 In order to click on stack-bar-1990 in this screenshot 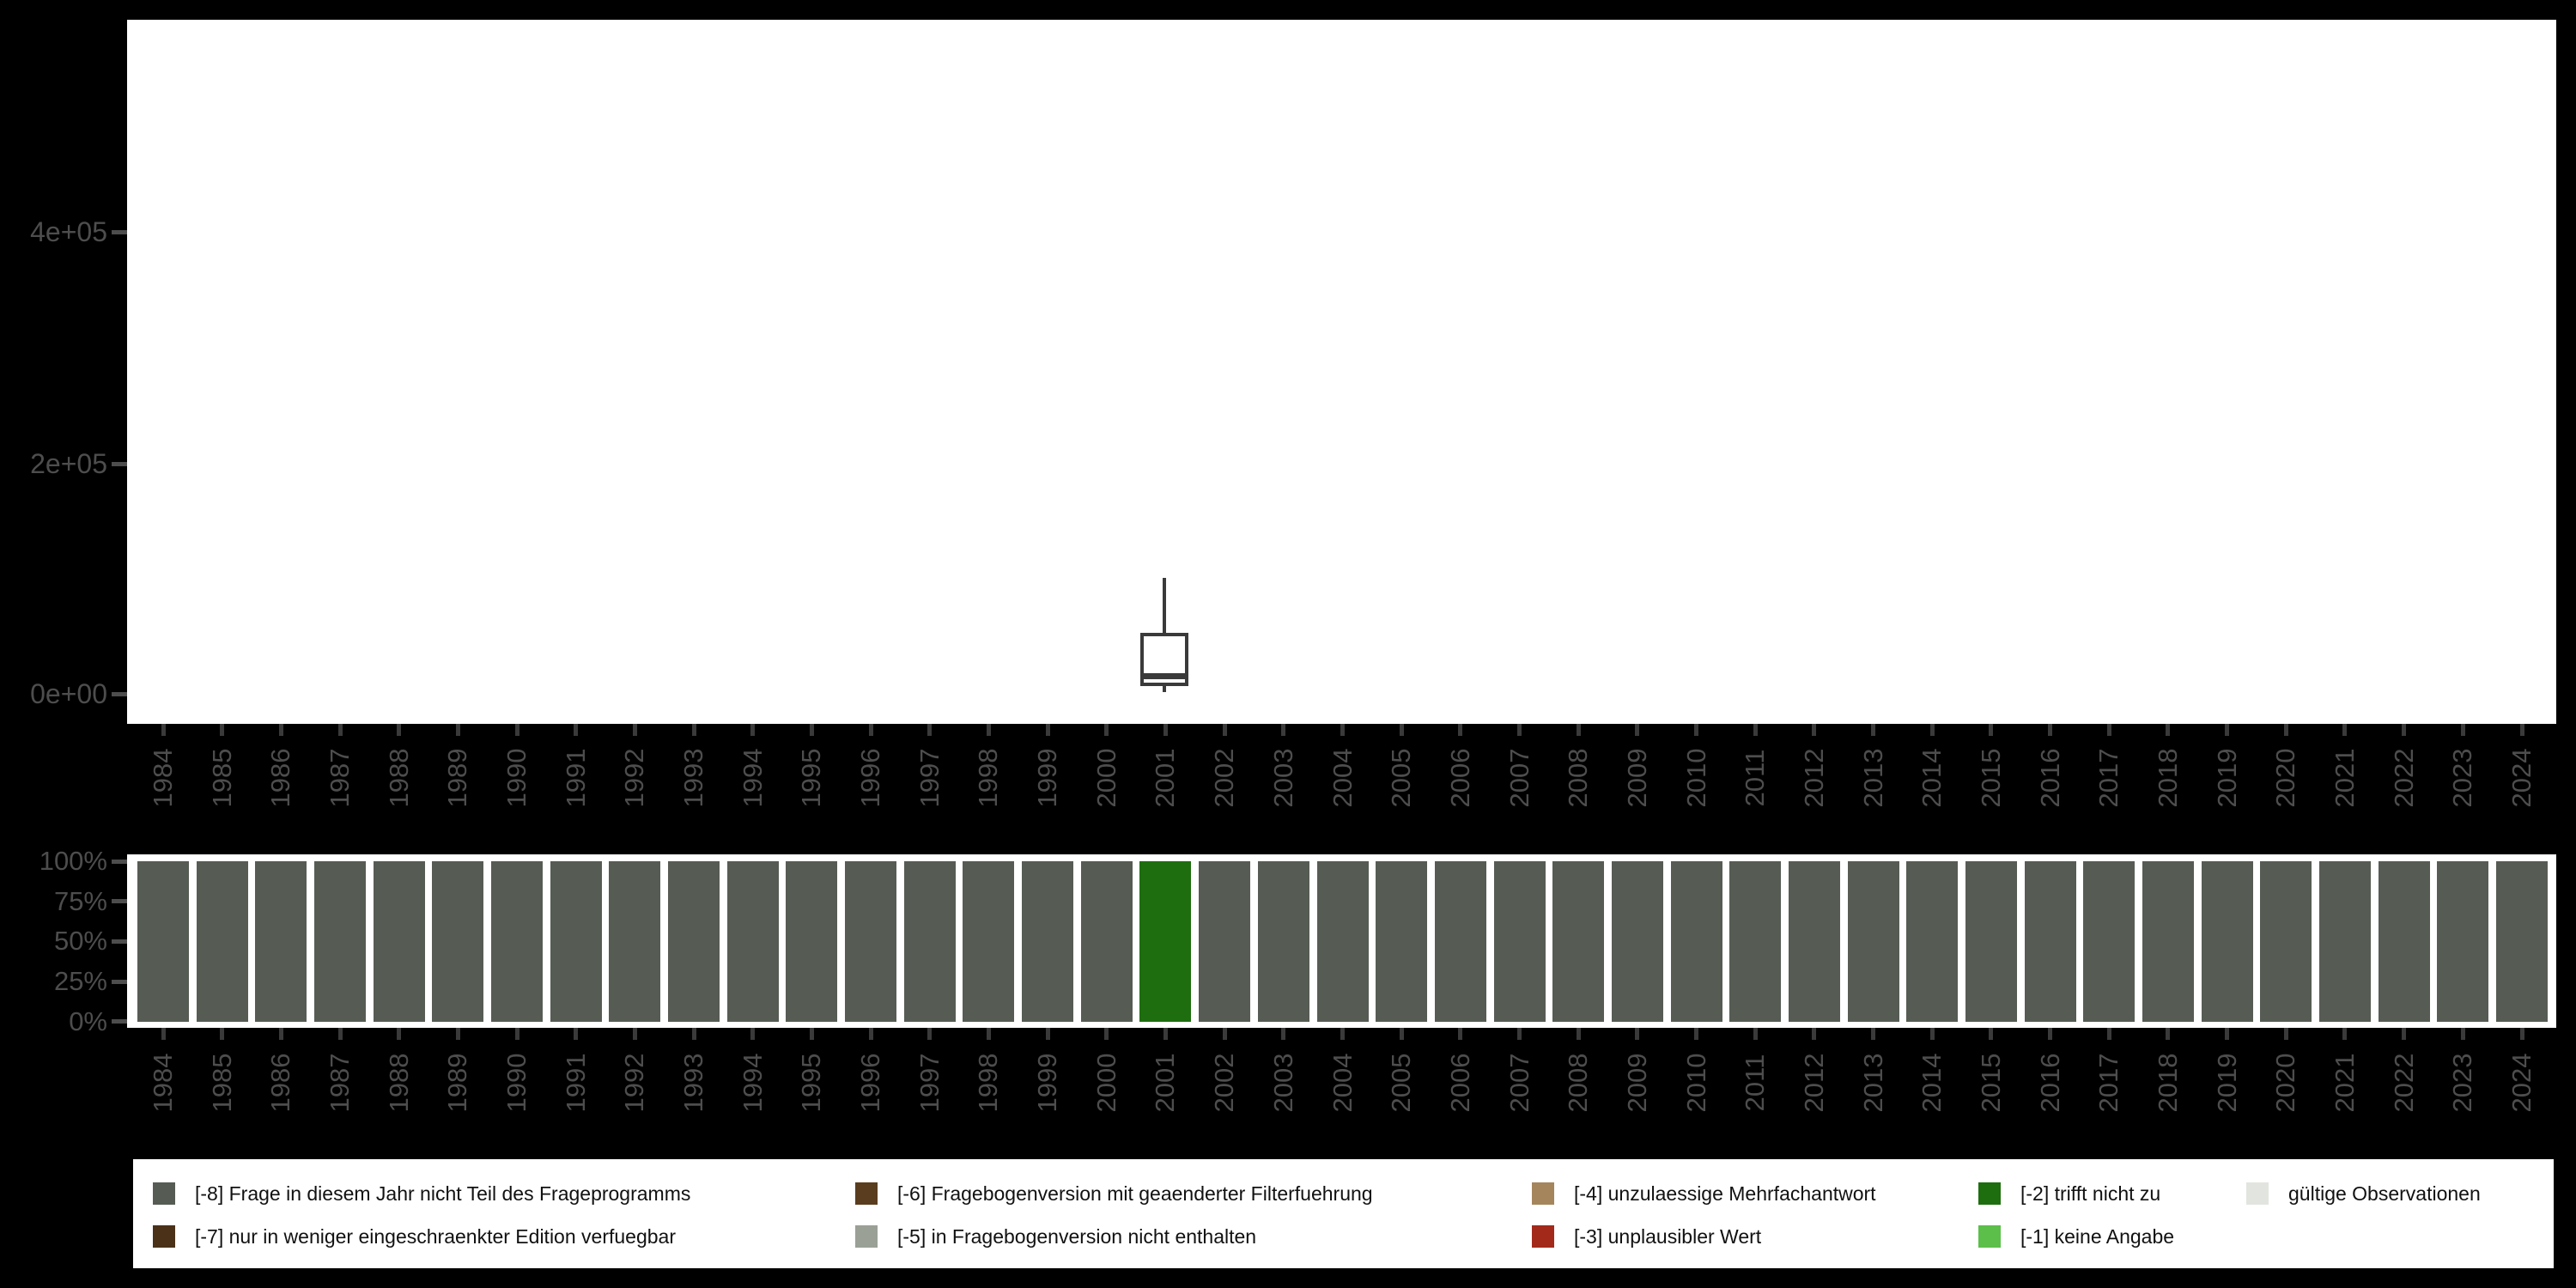, I will do `click(517, 941)`.